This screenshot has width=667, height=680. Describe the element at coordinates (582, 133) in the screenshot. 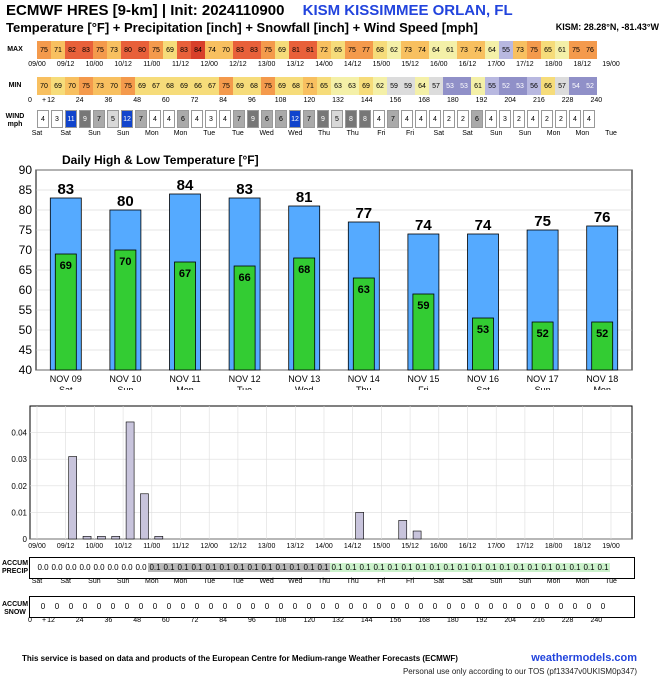

I see `day-tick: Mon` at that location.